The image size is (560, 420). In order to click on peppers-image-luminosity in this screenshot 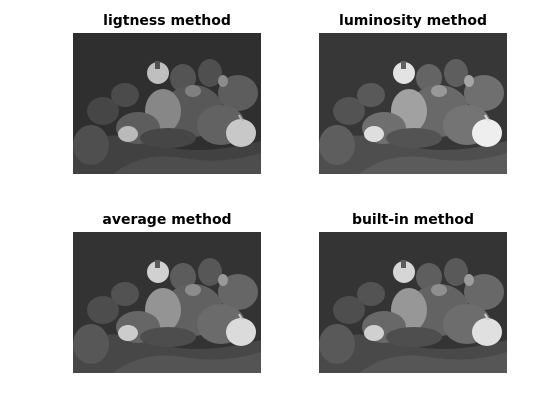, I will do `click(413, 103)`.